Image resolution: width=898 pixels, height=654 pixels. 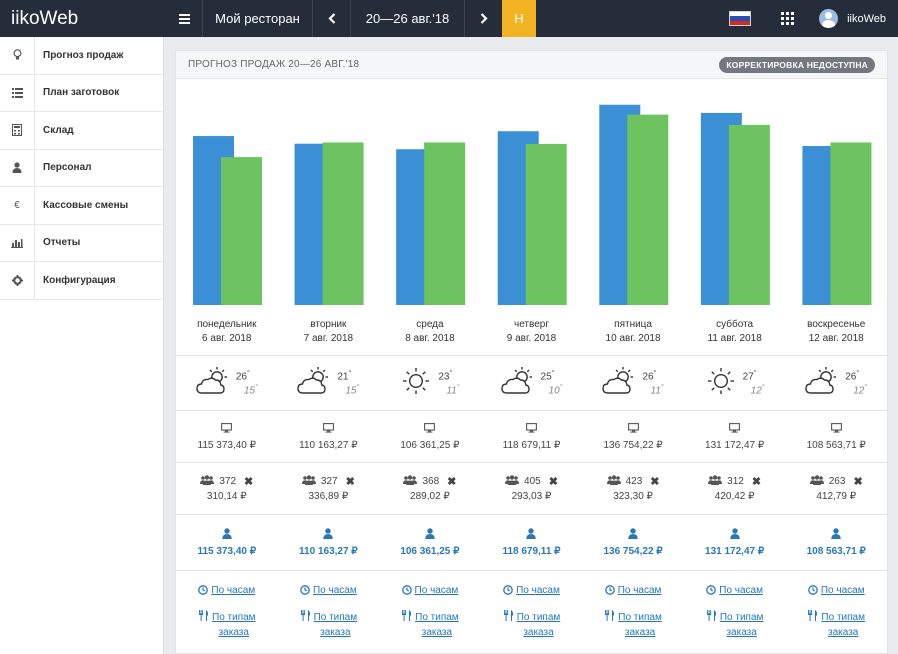 What do you see at coordinates (407, 18) in the screenshot?
I see `date-range: 20—26 авг.'18` at bounding box center [407, 18].